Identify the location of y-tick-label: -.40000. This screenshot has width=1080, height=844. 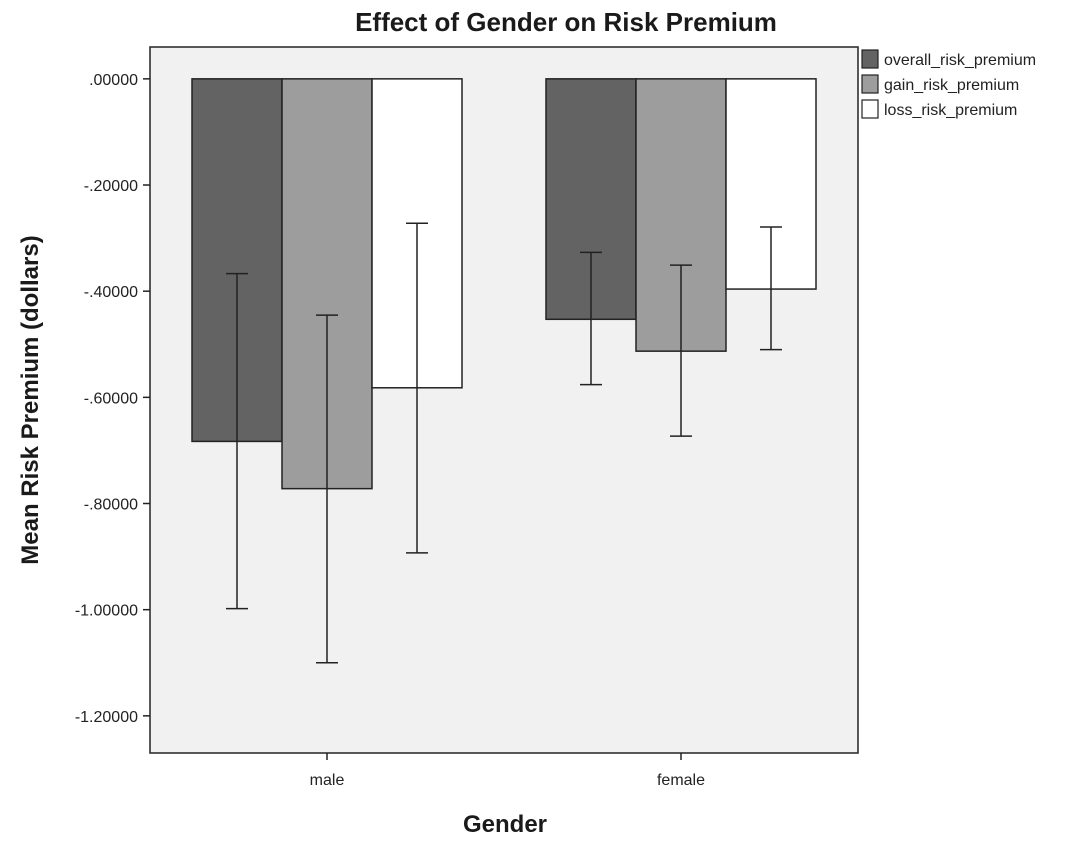
(111, 292).